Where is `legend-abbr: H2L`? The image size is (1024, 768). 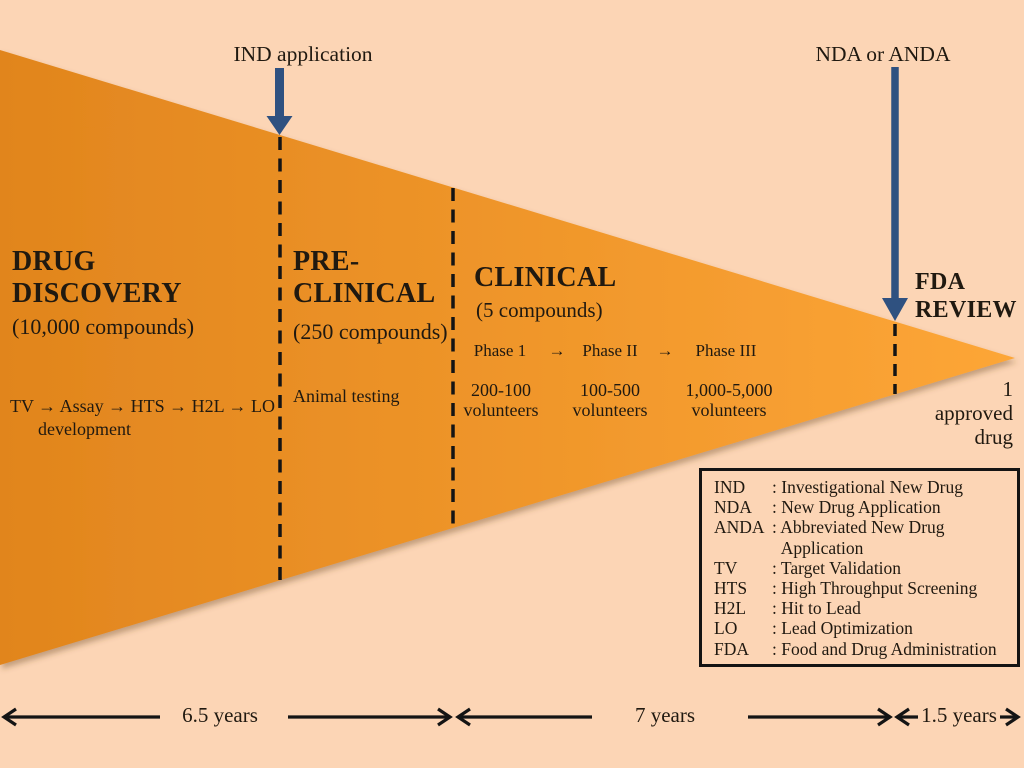 legend-abbr: H2L is located at coordinates (730, 608).